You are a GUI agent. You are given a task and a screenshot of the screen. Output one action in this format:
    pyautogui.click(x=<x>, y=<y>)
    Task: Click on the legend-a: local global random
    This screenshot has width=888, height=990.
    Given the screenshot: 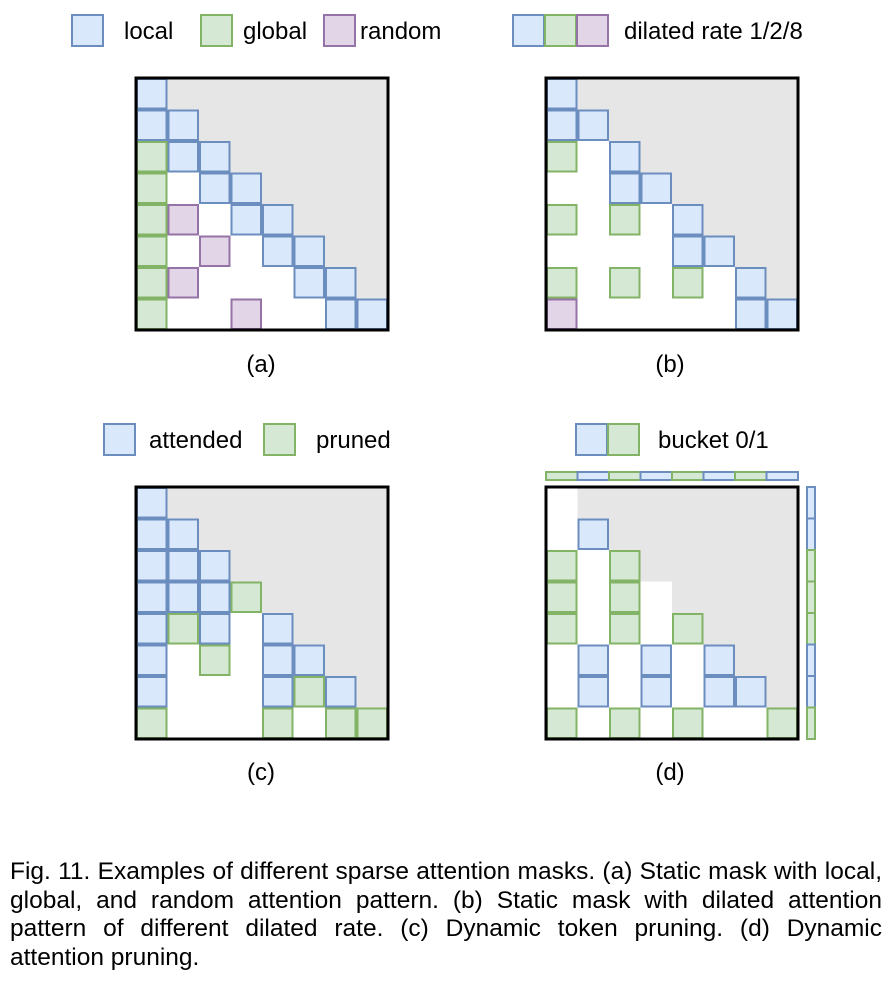 What is the action you would take?
    pyautogui.click(x=256, y=30)
    